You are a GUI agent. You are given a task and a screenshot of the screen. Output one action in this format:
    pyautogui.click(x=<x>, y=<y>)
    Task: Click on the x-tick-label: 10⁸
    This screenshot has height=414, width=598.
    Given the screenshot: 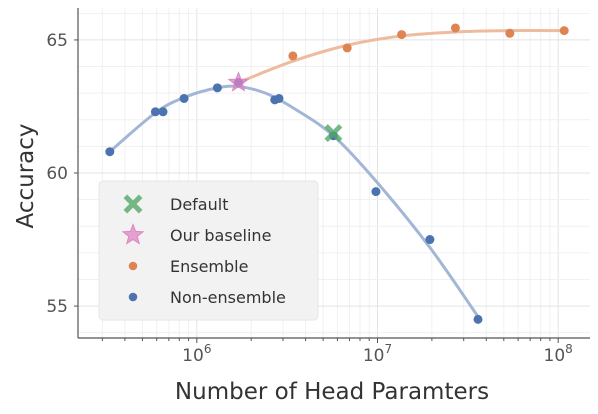 What is the action you would take?
    pyautogui.click(x=558, y=354)
    